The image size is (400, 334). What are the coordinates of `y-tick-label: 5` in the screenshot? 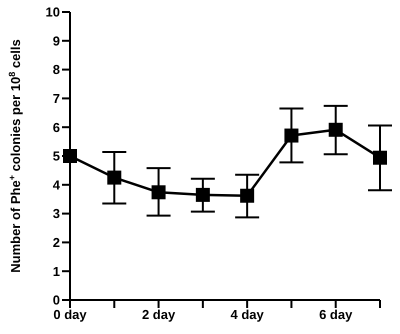 It's located at (56, 156).